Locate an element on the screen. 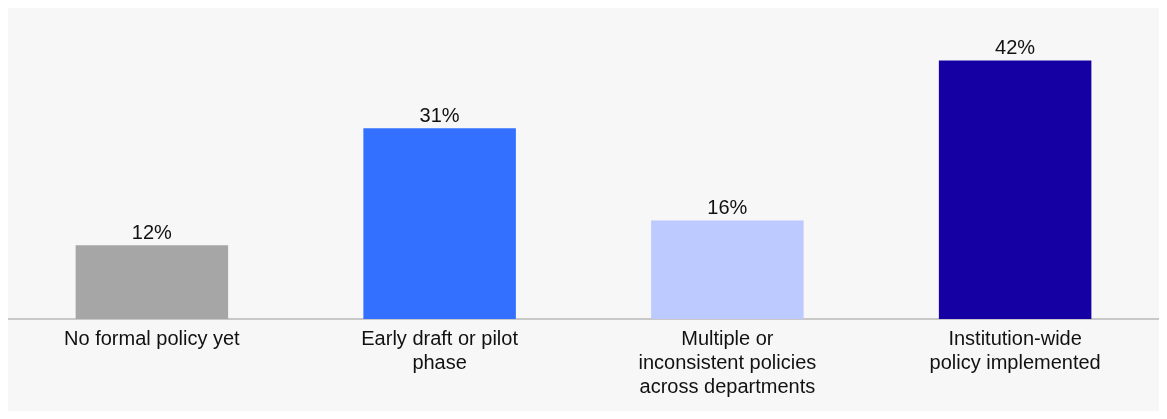 Image resolution: width=1167 pixels, height=419 pixels. x-tick-label: Institution-wide policy implemented is located at coordinates (1015, 349).